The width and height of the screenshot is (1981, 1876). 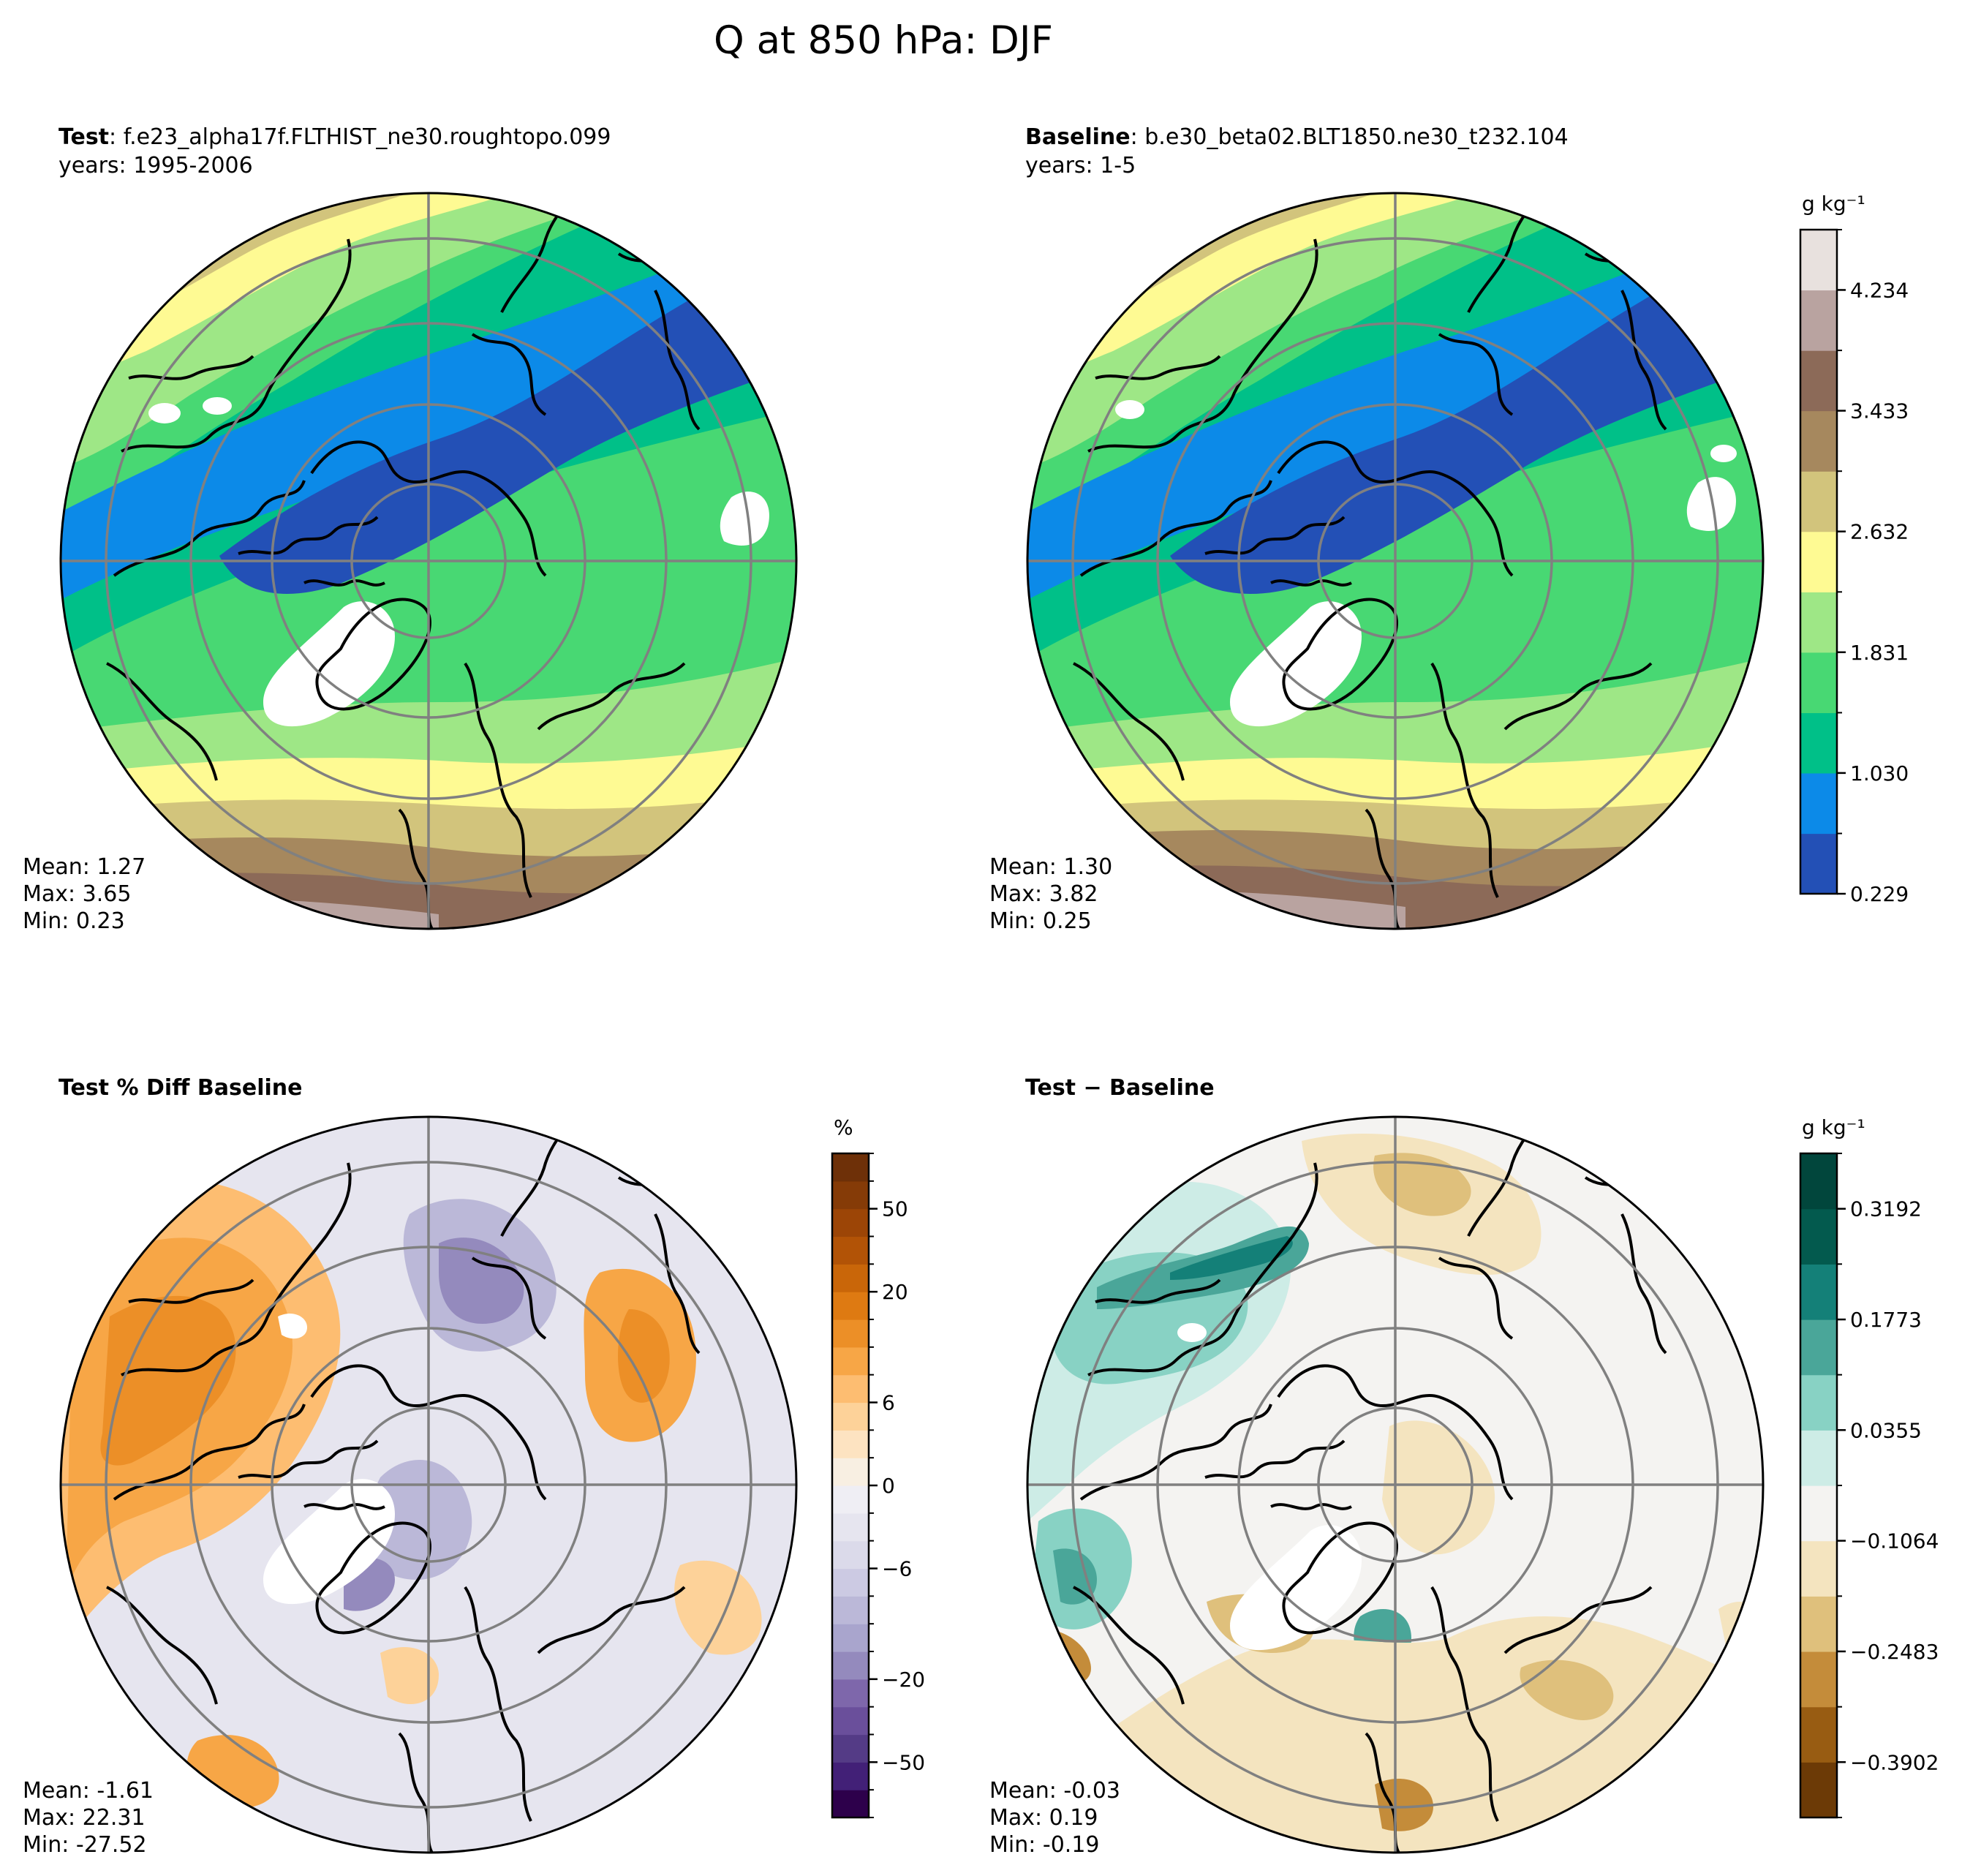 I want to click on pct-diff-colorbar: % 50 20 6 0 −6 −20 −50, so click(x=878, y=1467).